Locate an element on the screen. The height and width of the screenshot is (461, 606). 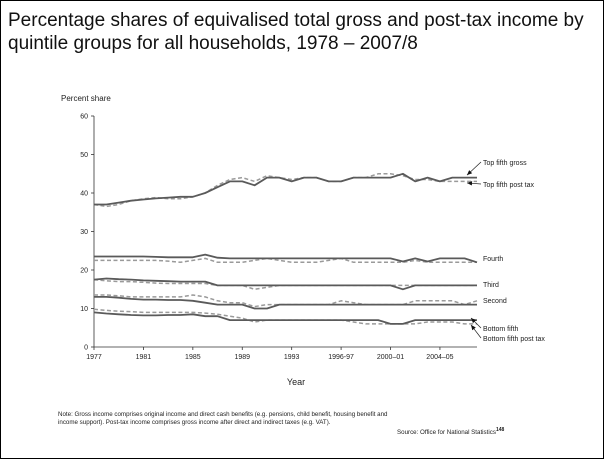
annotation-label: Bottom fifth post tax is located at coordinates (514, 339).